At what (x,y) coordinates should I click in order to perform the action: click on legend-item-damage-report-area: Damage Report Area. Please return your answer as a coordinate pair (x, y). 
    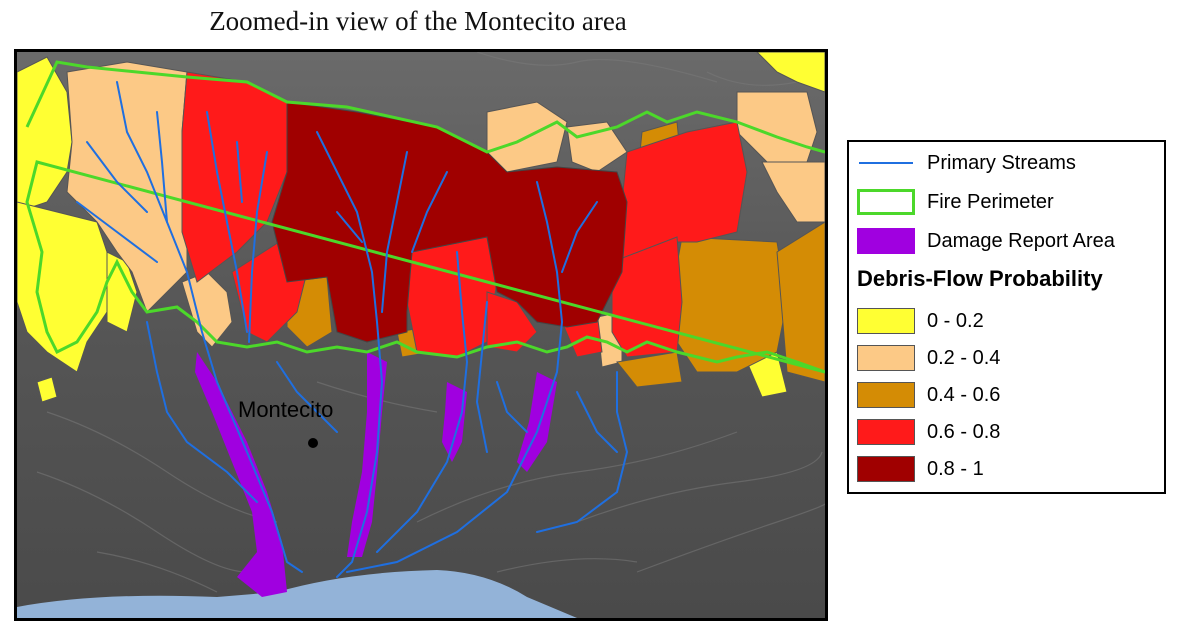
    Looking at the image, I should click on (986, 241).